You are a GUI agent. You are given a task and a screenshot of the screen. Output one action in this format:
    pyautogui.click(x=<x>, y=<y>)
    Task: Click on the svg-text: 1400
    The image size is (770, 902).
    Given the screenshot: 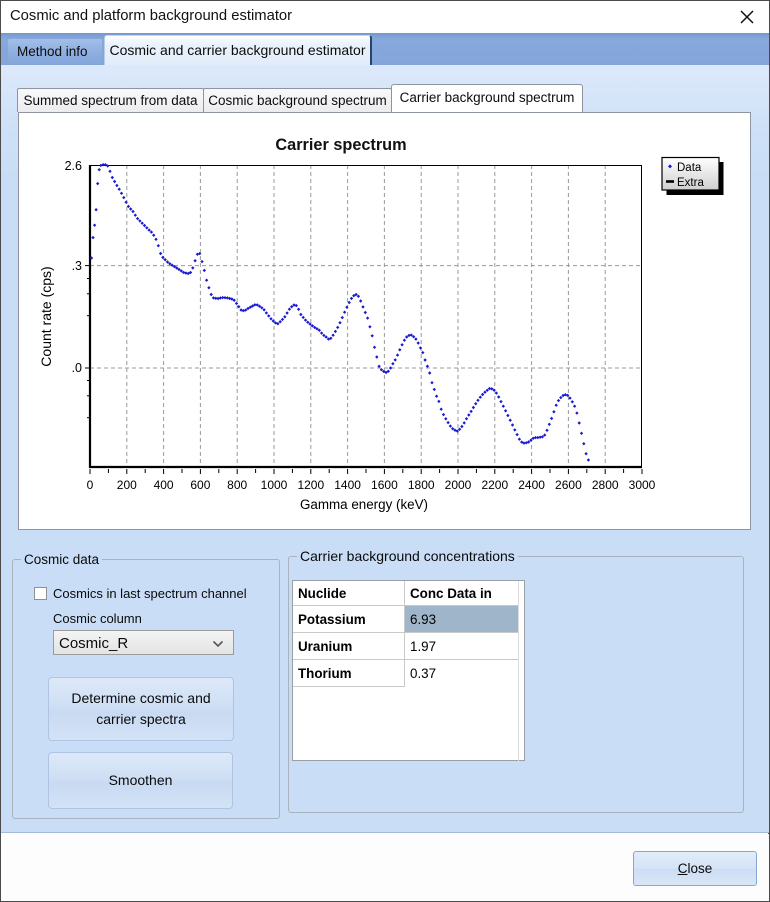 What is the action you would take?
    pyautogui.click(x=347, y=485)
    